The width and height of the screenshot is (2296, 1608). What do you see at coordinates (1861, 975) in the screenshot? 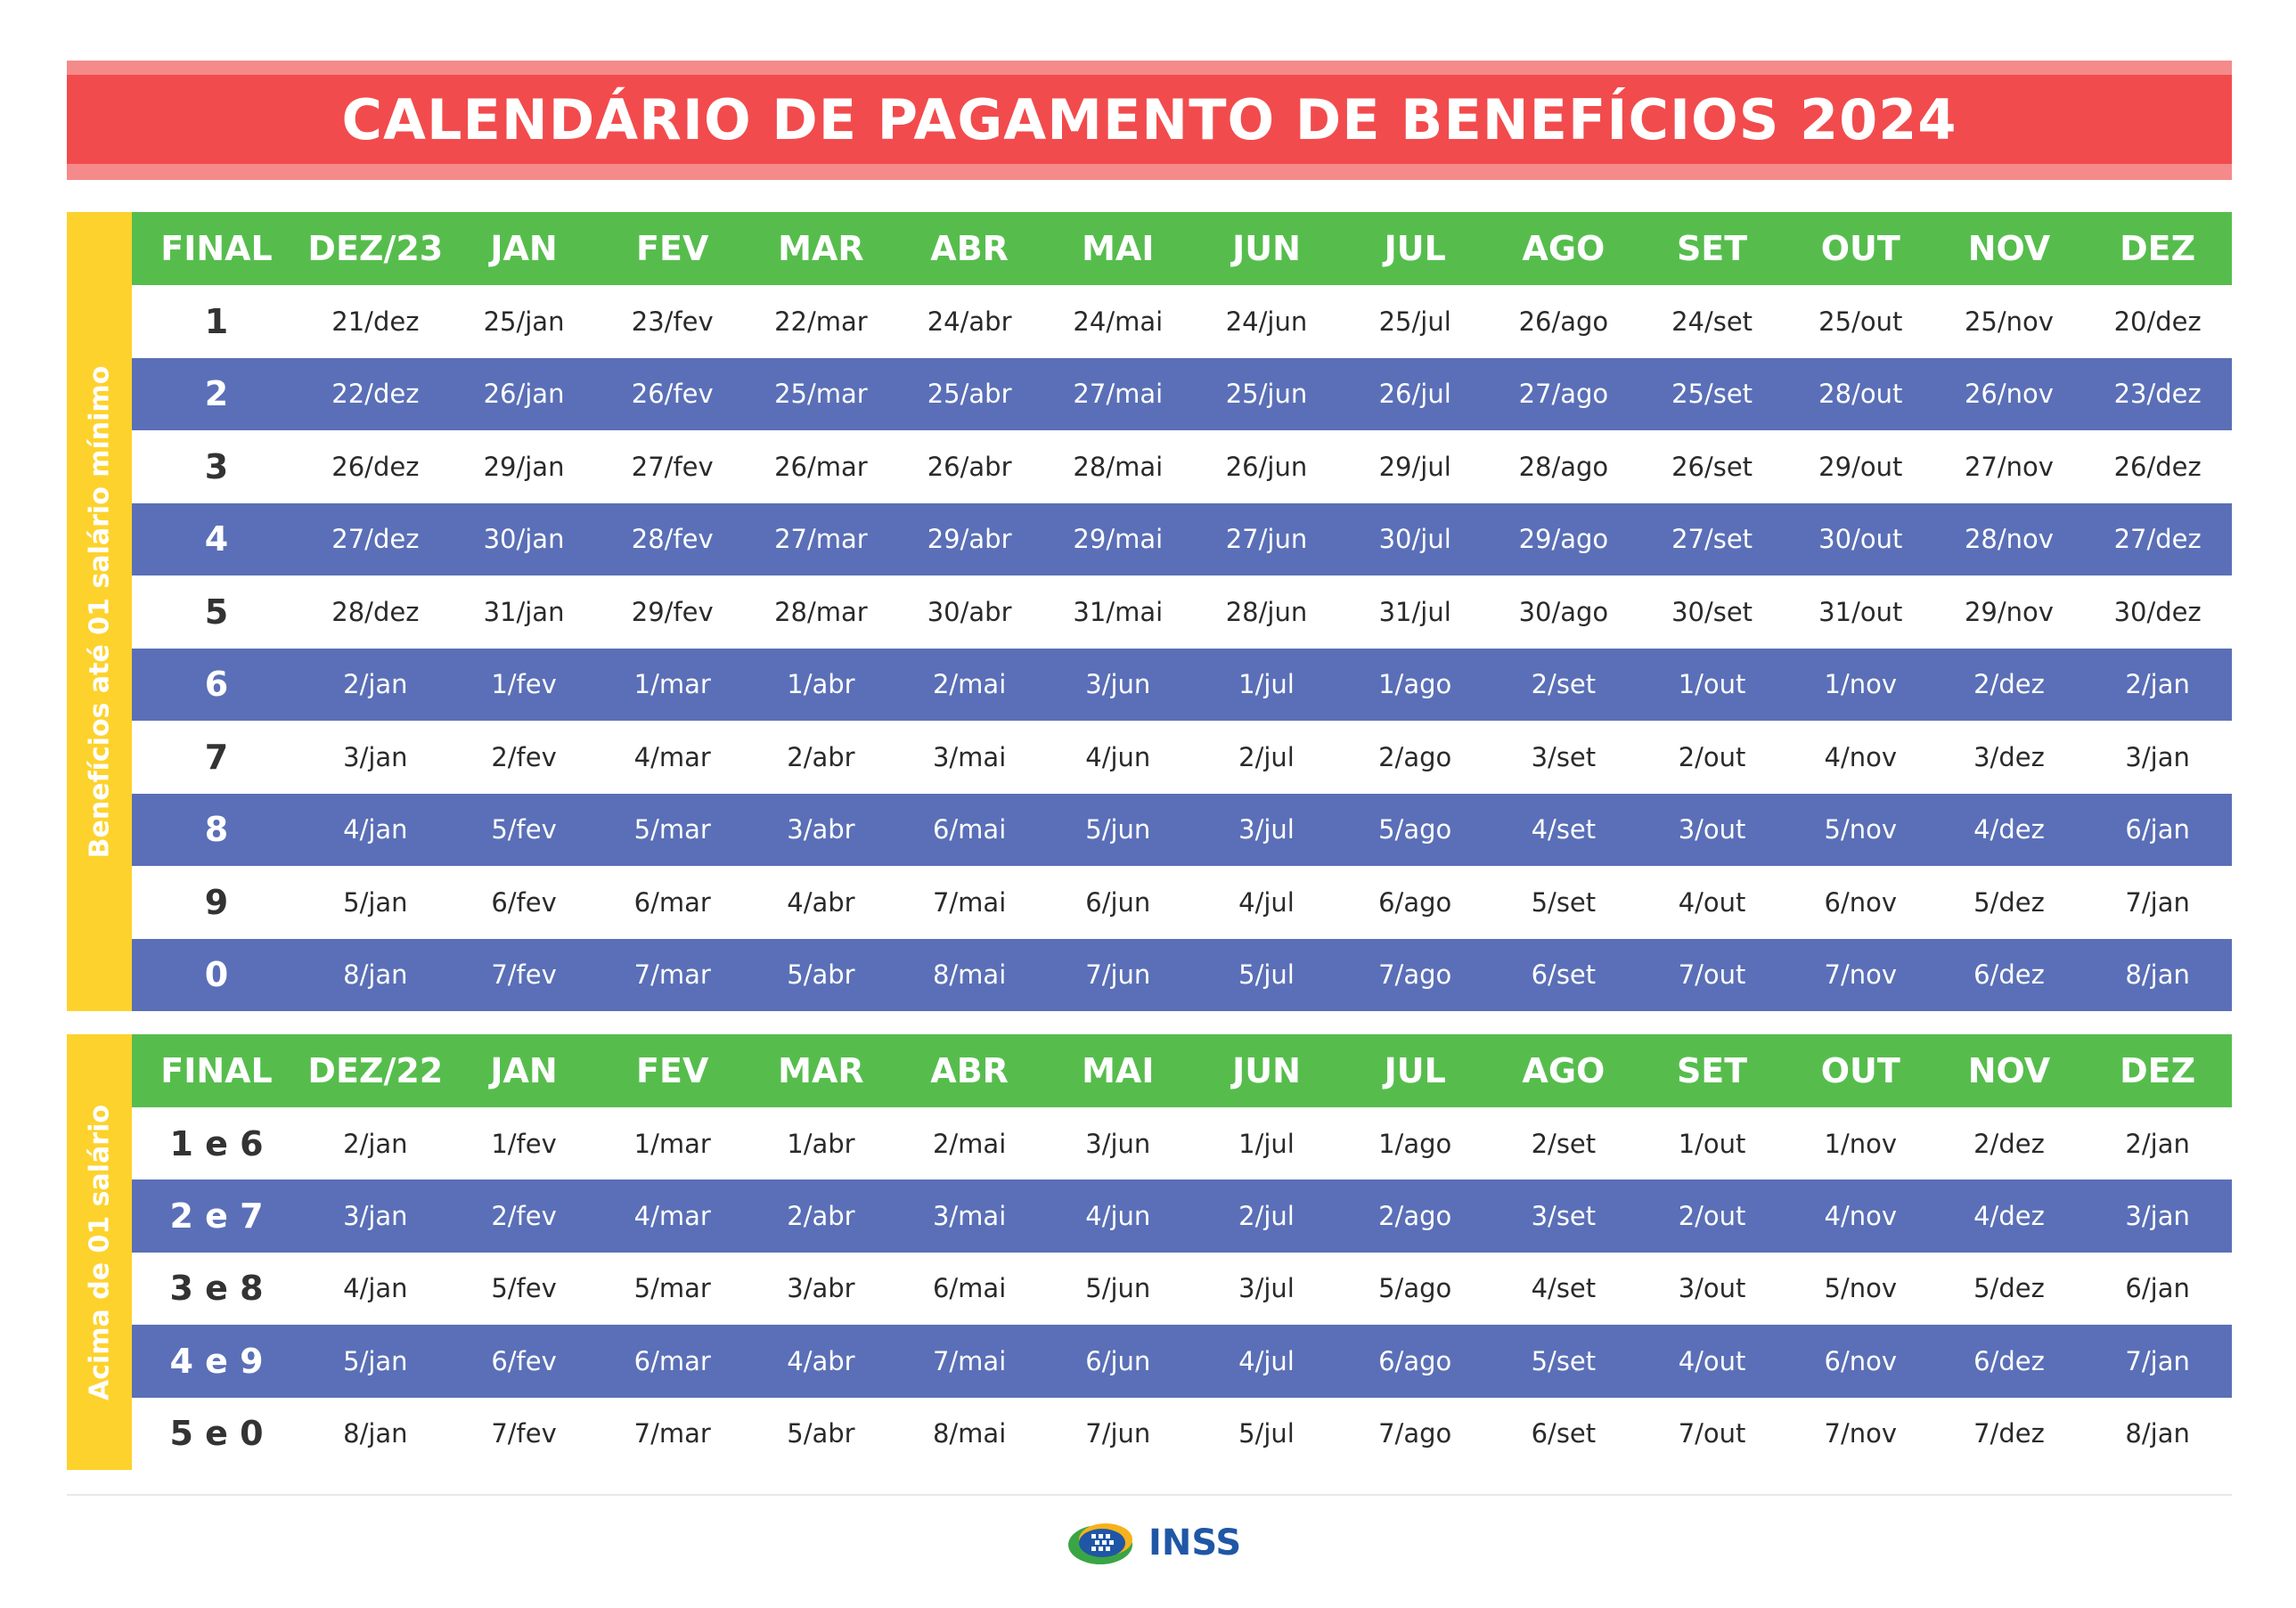
I see `payment-date: 7/nov` at bounding box center [1861, 975].